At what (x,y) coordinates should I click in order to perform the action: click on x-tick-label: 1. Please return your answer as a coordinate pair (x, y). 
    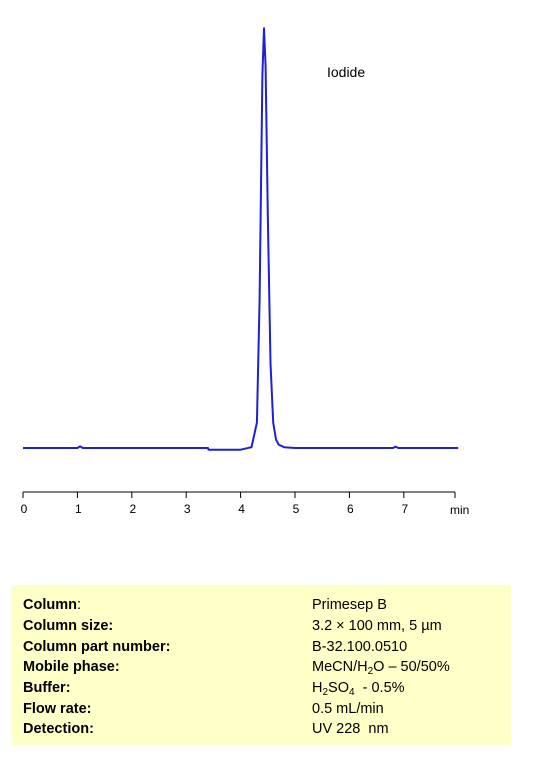
    Looking at the image, I should click on (78, 509).